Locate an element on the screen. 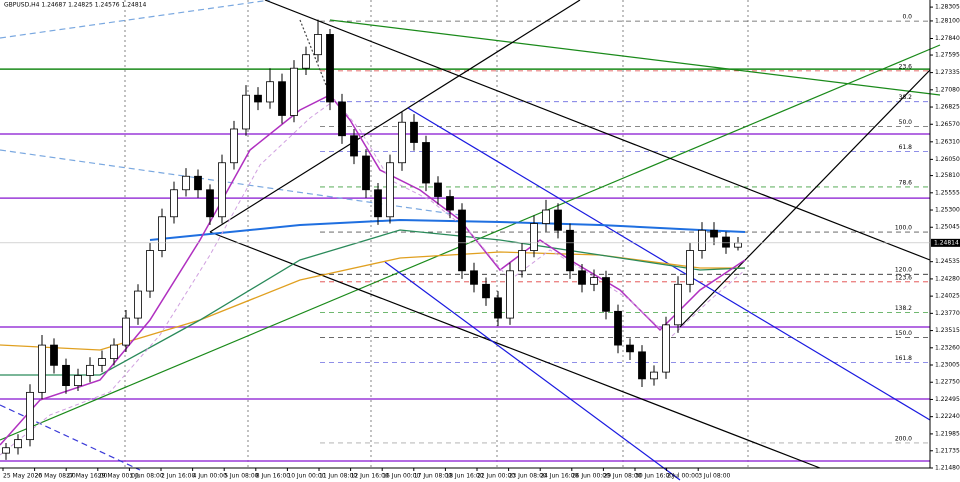 The height and width of the screenshot is (482, 960). x-tick-label: 11 Jun 08:00 is located at coordinates (338, 476).